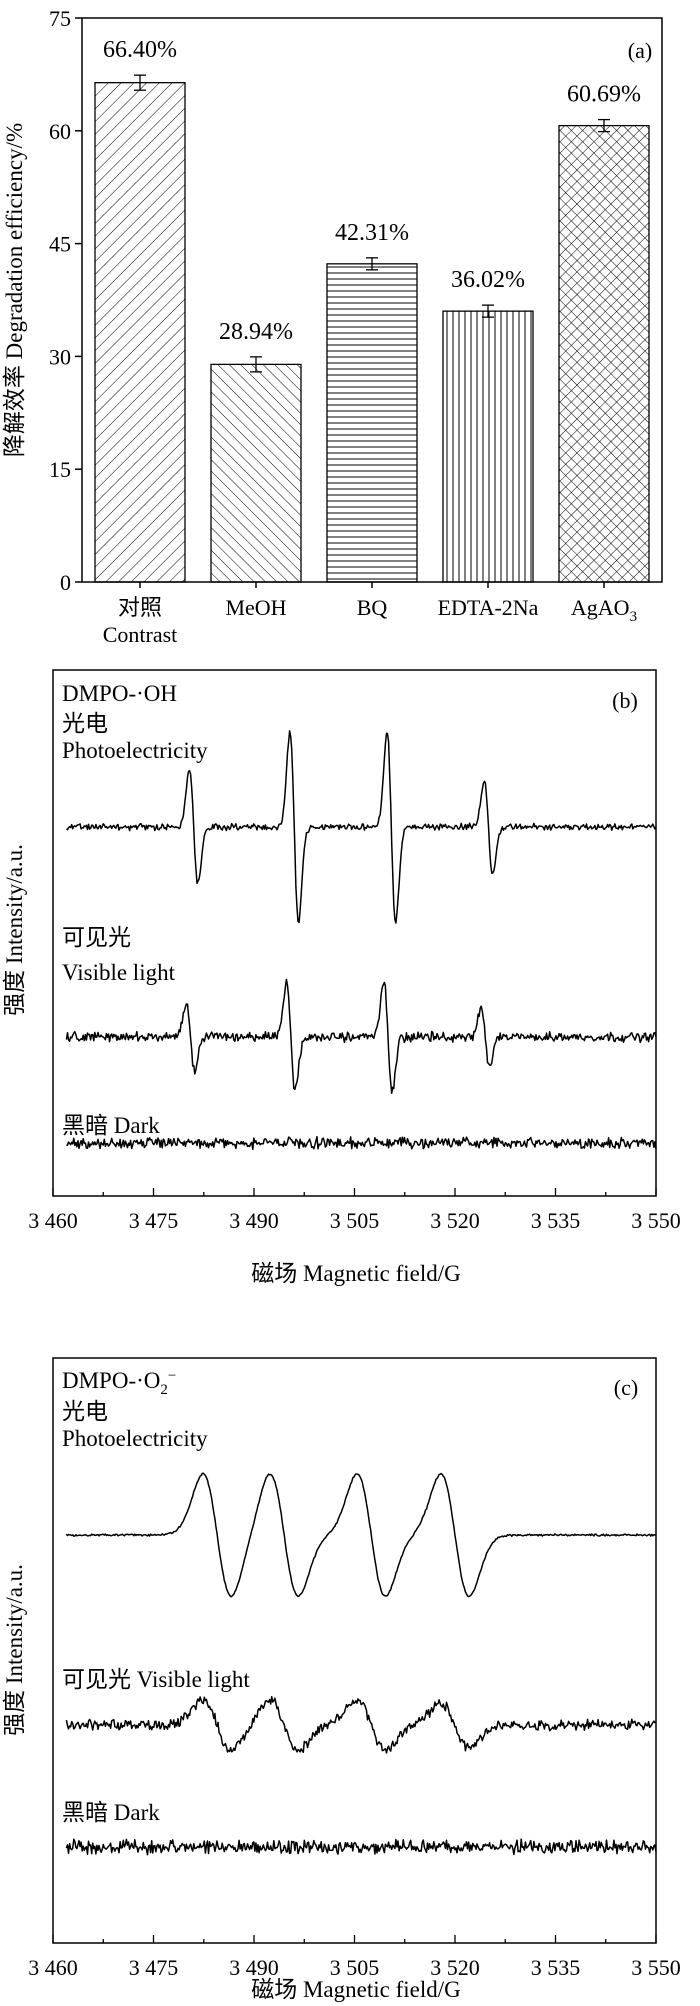 The image size is (700, 2006). What do you see at coordinates (96, 937) in the screenshot?
I see `series-label-cn-b1: 可见光` at bounding box center [96, 937].